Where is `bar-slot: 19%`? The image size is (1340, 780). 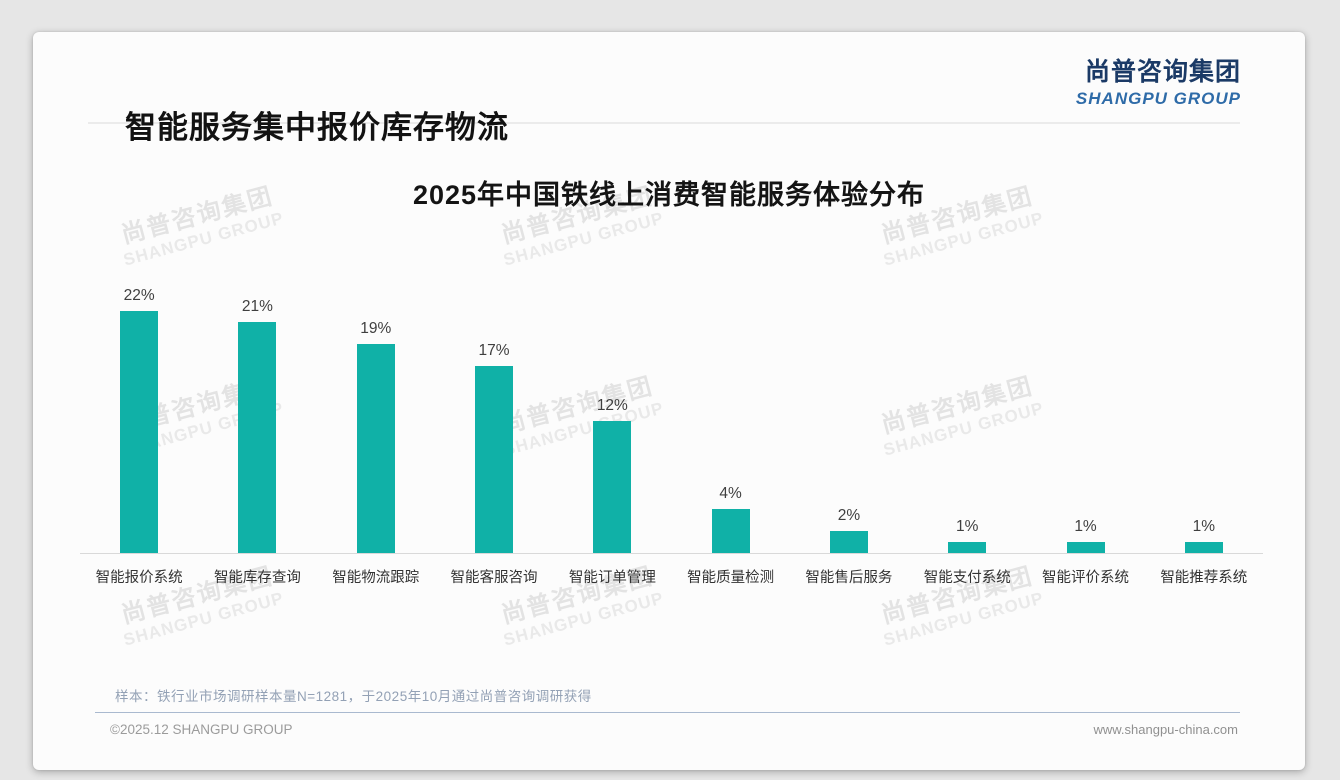 bar-slot: 19% is located at coordinates (376, 413).